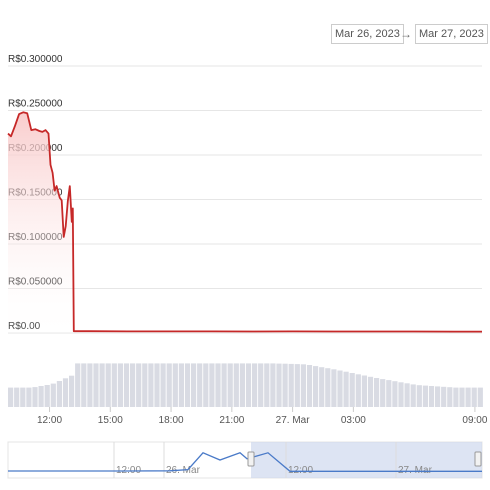  What do you see at coordinates (49, 420) in the screenshot?
I see `x-tick-label: 12:00` at bounding box center [49, 420].